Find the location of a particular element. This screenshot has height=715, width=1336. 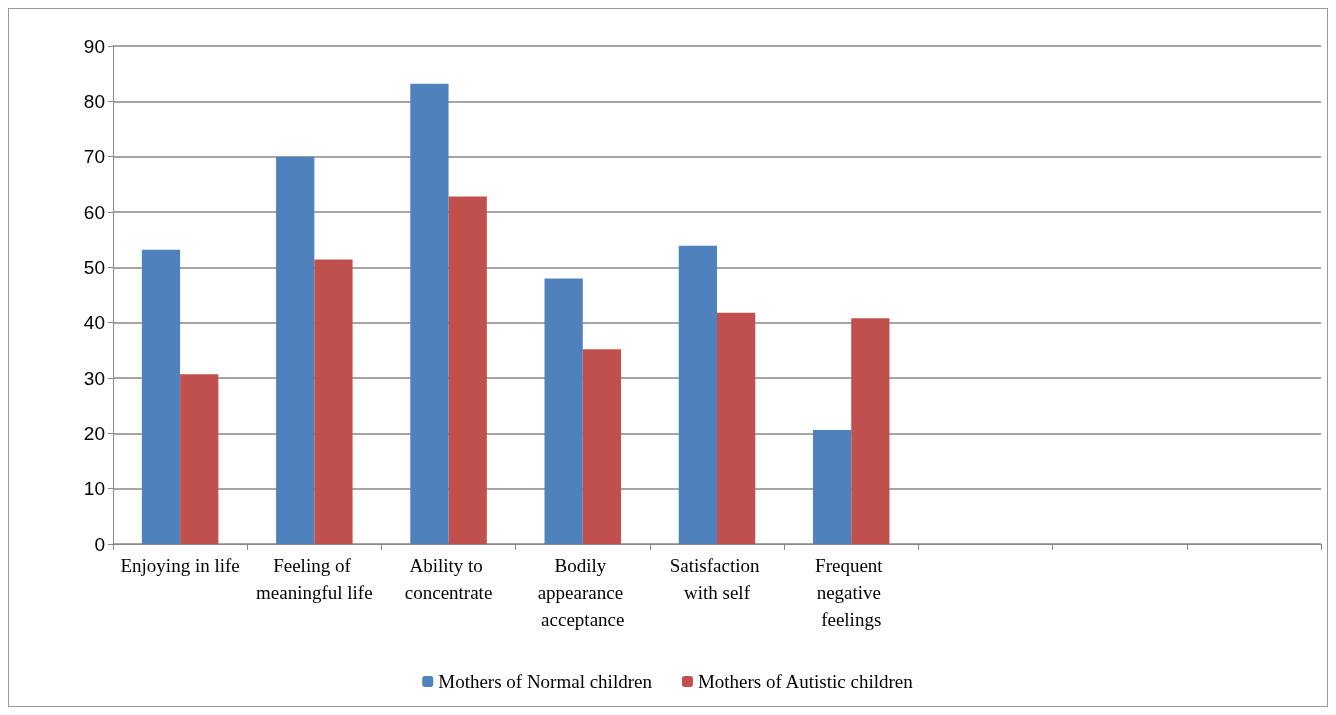

y-tick-label: 60 is located at coordinates (94, 212).